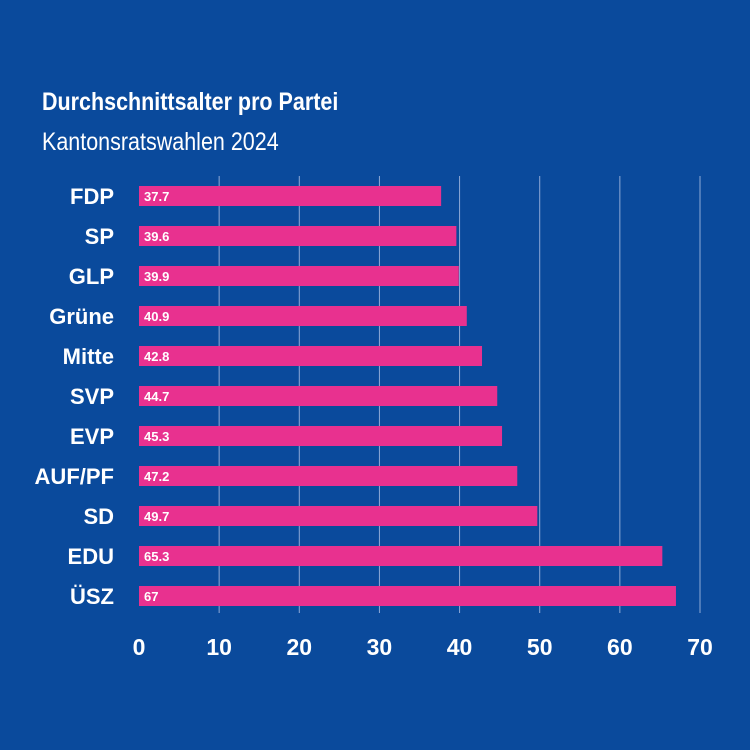  Describe the element at coordinates (92, 596) in the screenshot. I see `category-label: ÜSZ` at that location.